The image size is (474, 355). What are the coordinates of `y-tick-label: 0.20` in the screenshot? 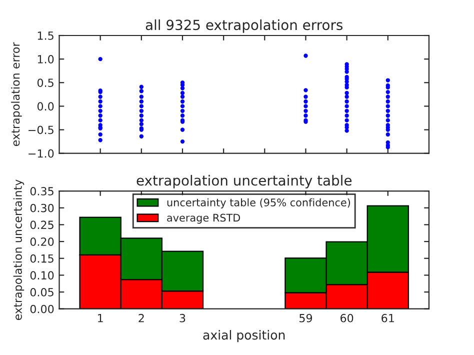 It's located at (42, 241).